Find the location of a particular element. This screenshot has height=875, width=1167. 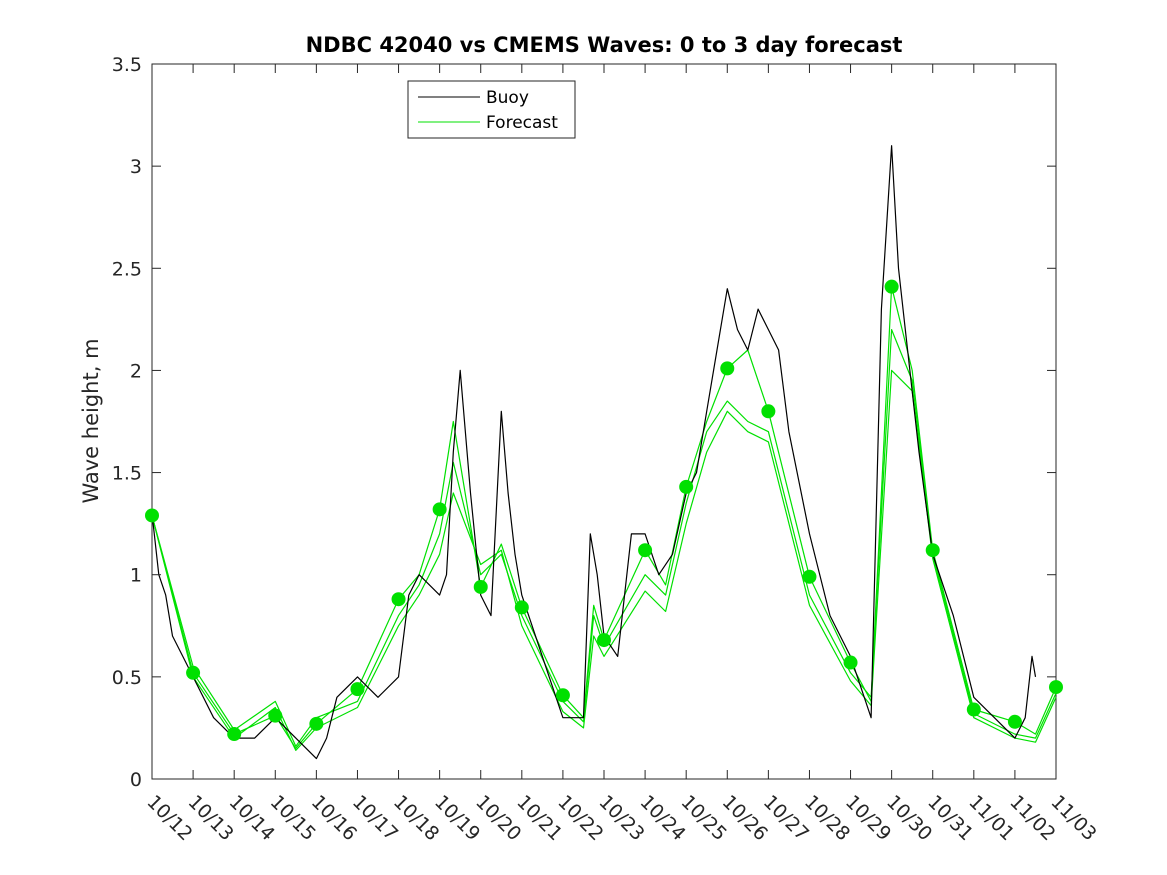

y-tick-label-7: 3.5 is located at coordinates (127, 65).